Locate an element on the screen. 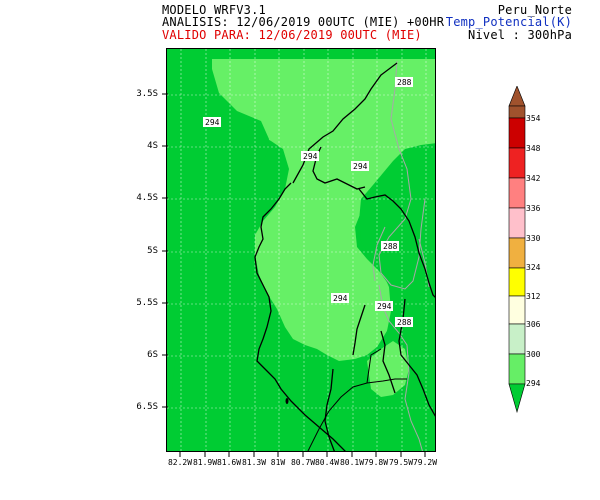 This screenshot has width=600, height=500. lon-label: 80.1W is located at coordinates (352, 462).